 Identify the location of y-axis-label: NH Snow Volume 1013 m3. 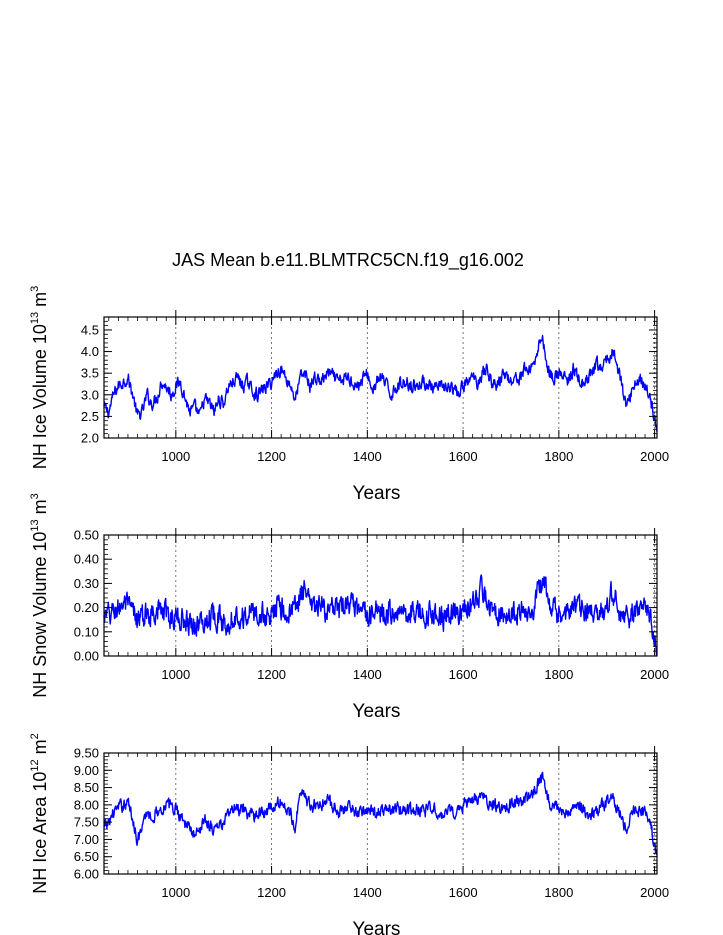
(39, 595).